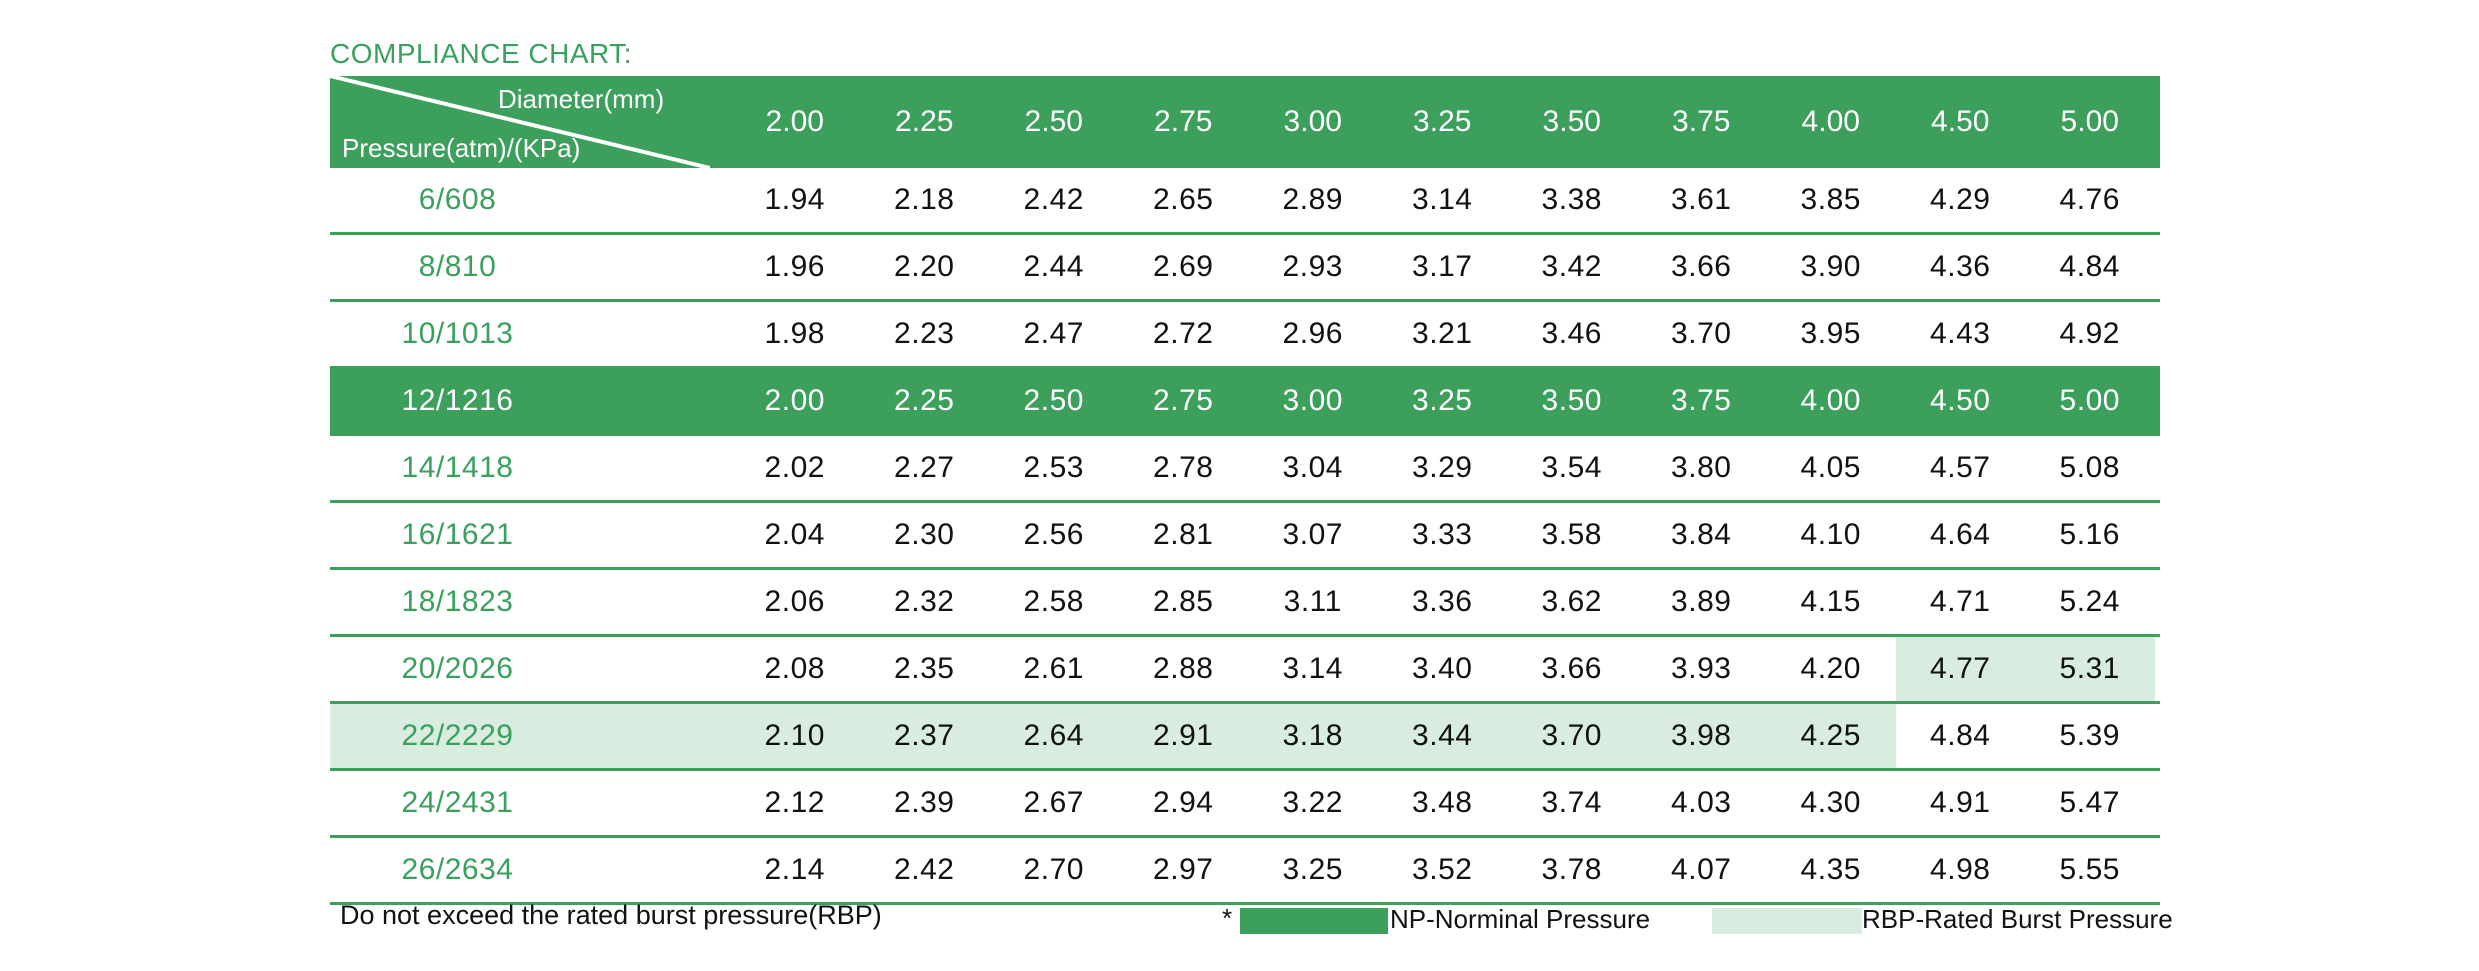 The height and width of the screenshot is (971, 2479). I want to click on table-cell: 4.05, so click(1830, 467).